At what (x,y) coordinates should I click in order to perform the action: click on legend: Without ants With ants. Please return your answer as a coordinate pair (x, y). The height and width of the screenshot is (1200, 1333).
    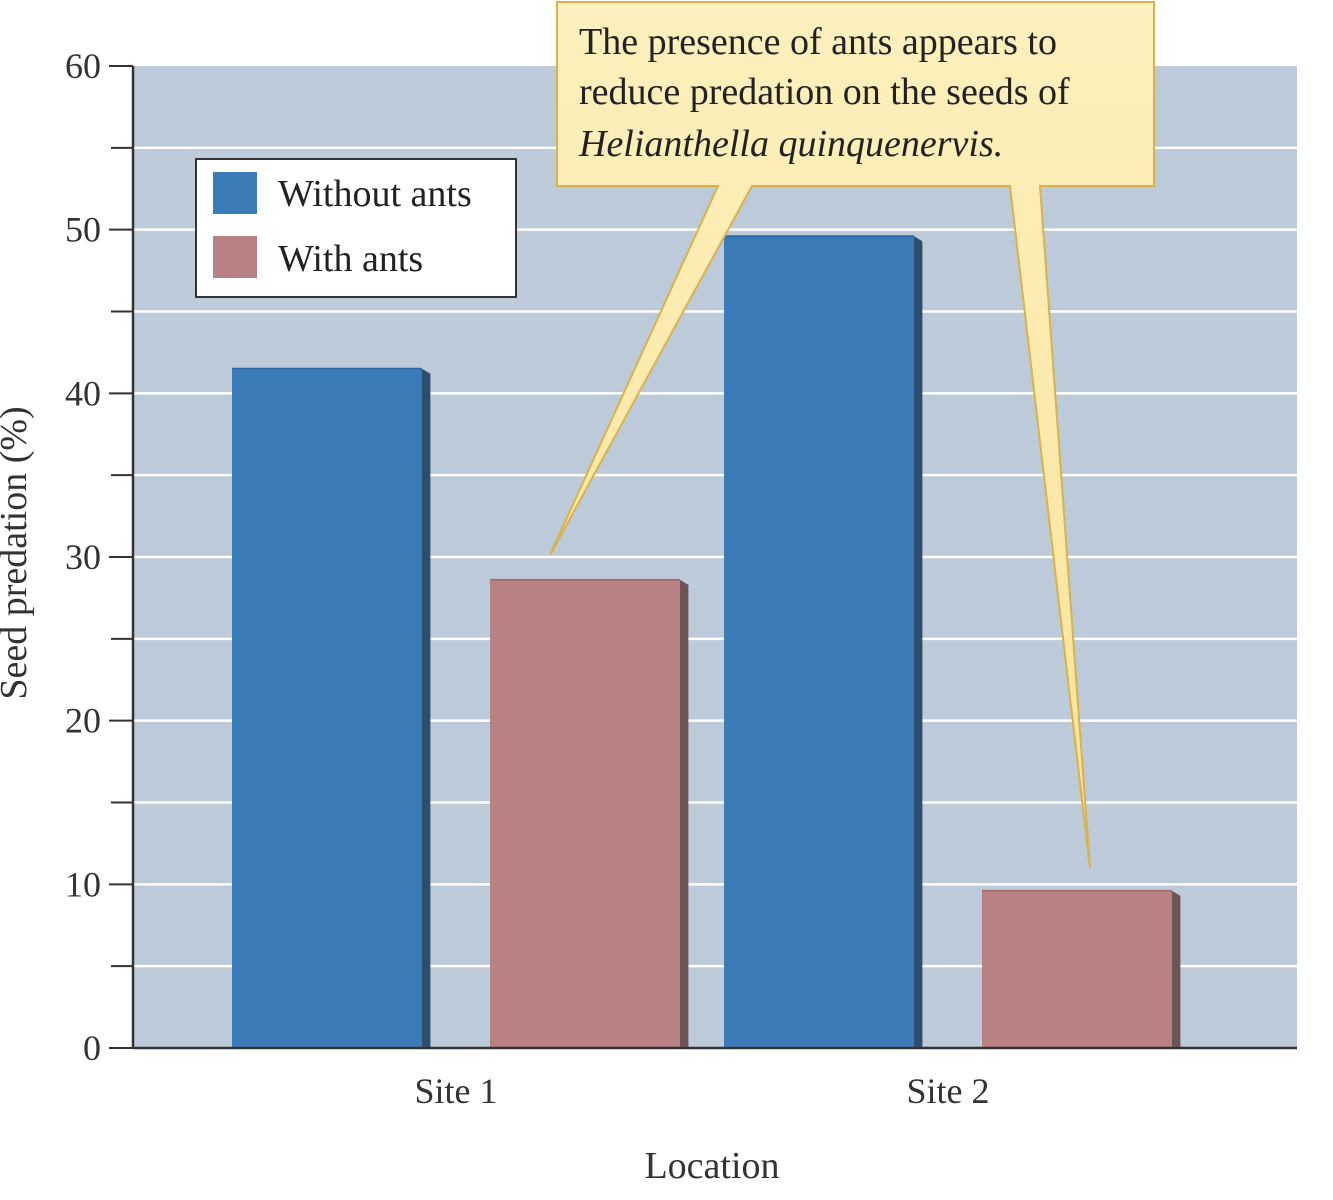
    Looking at the image, I should click on (356, 228).